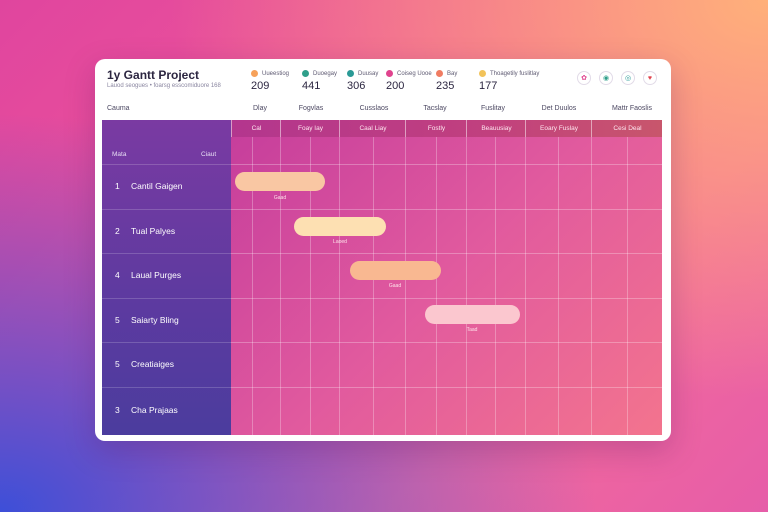  I want to click on app-title: 1y Gantt Project, so click(153, 75).